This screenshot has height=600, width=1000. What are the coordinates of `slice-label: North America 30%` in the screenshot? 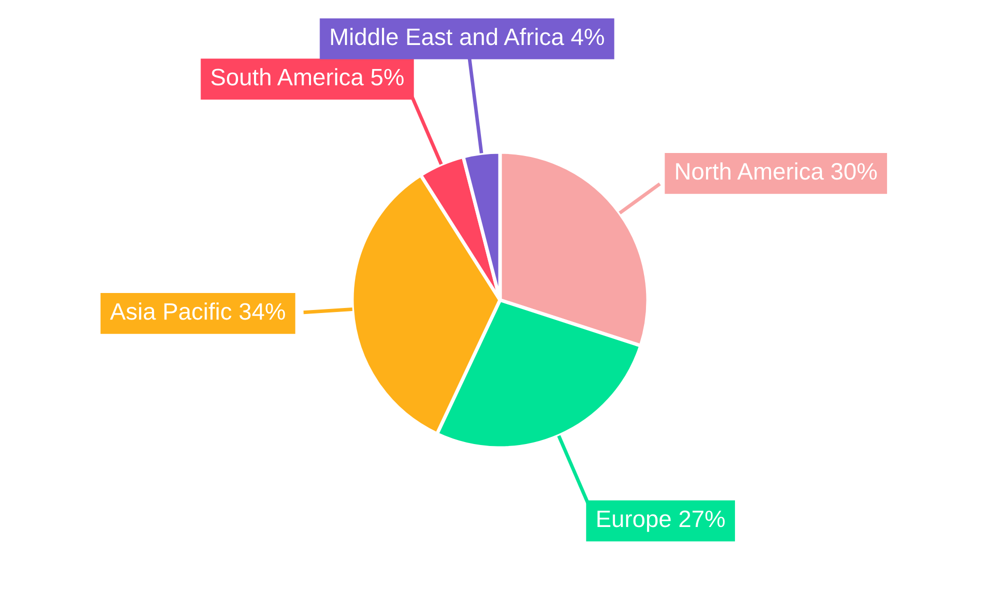 It's located at (776, 171).